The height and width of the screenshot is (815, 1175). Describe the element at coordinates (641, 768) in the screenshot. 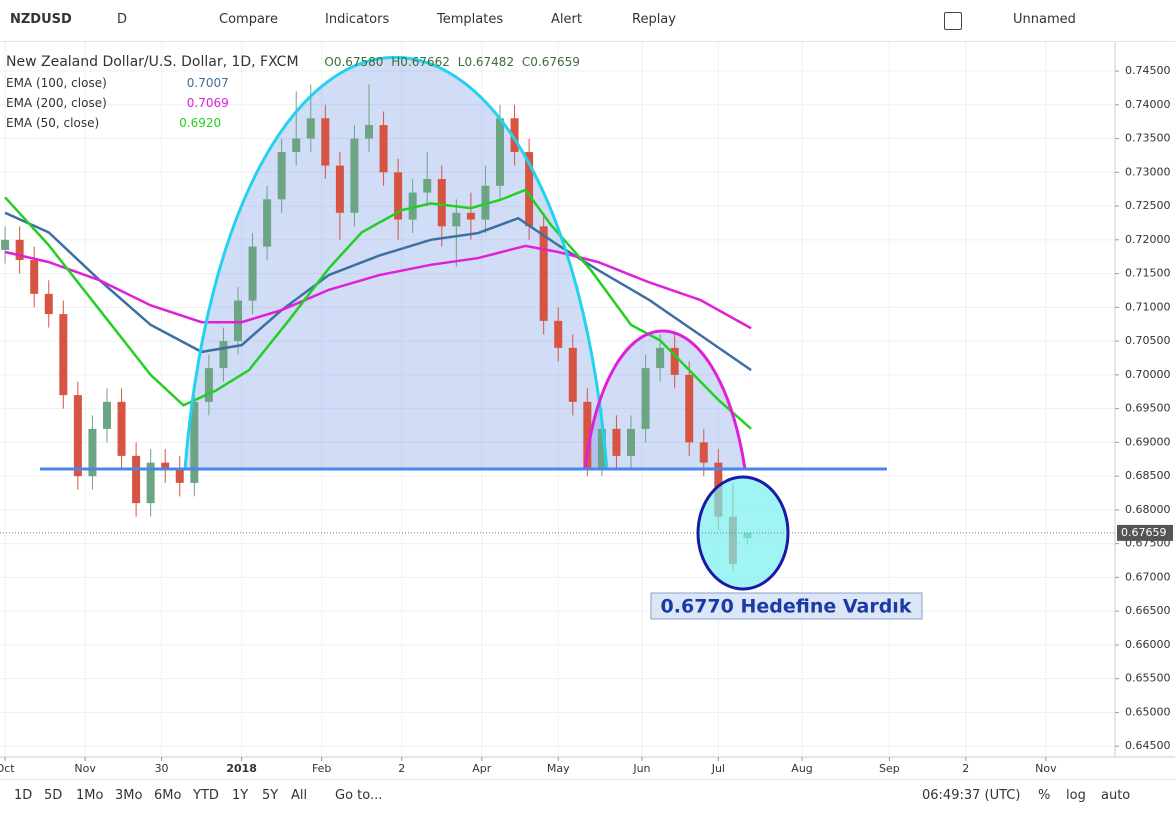

I see `x-tick-label: Jun` at that location.